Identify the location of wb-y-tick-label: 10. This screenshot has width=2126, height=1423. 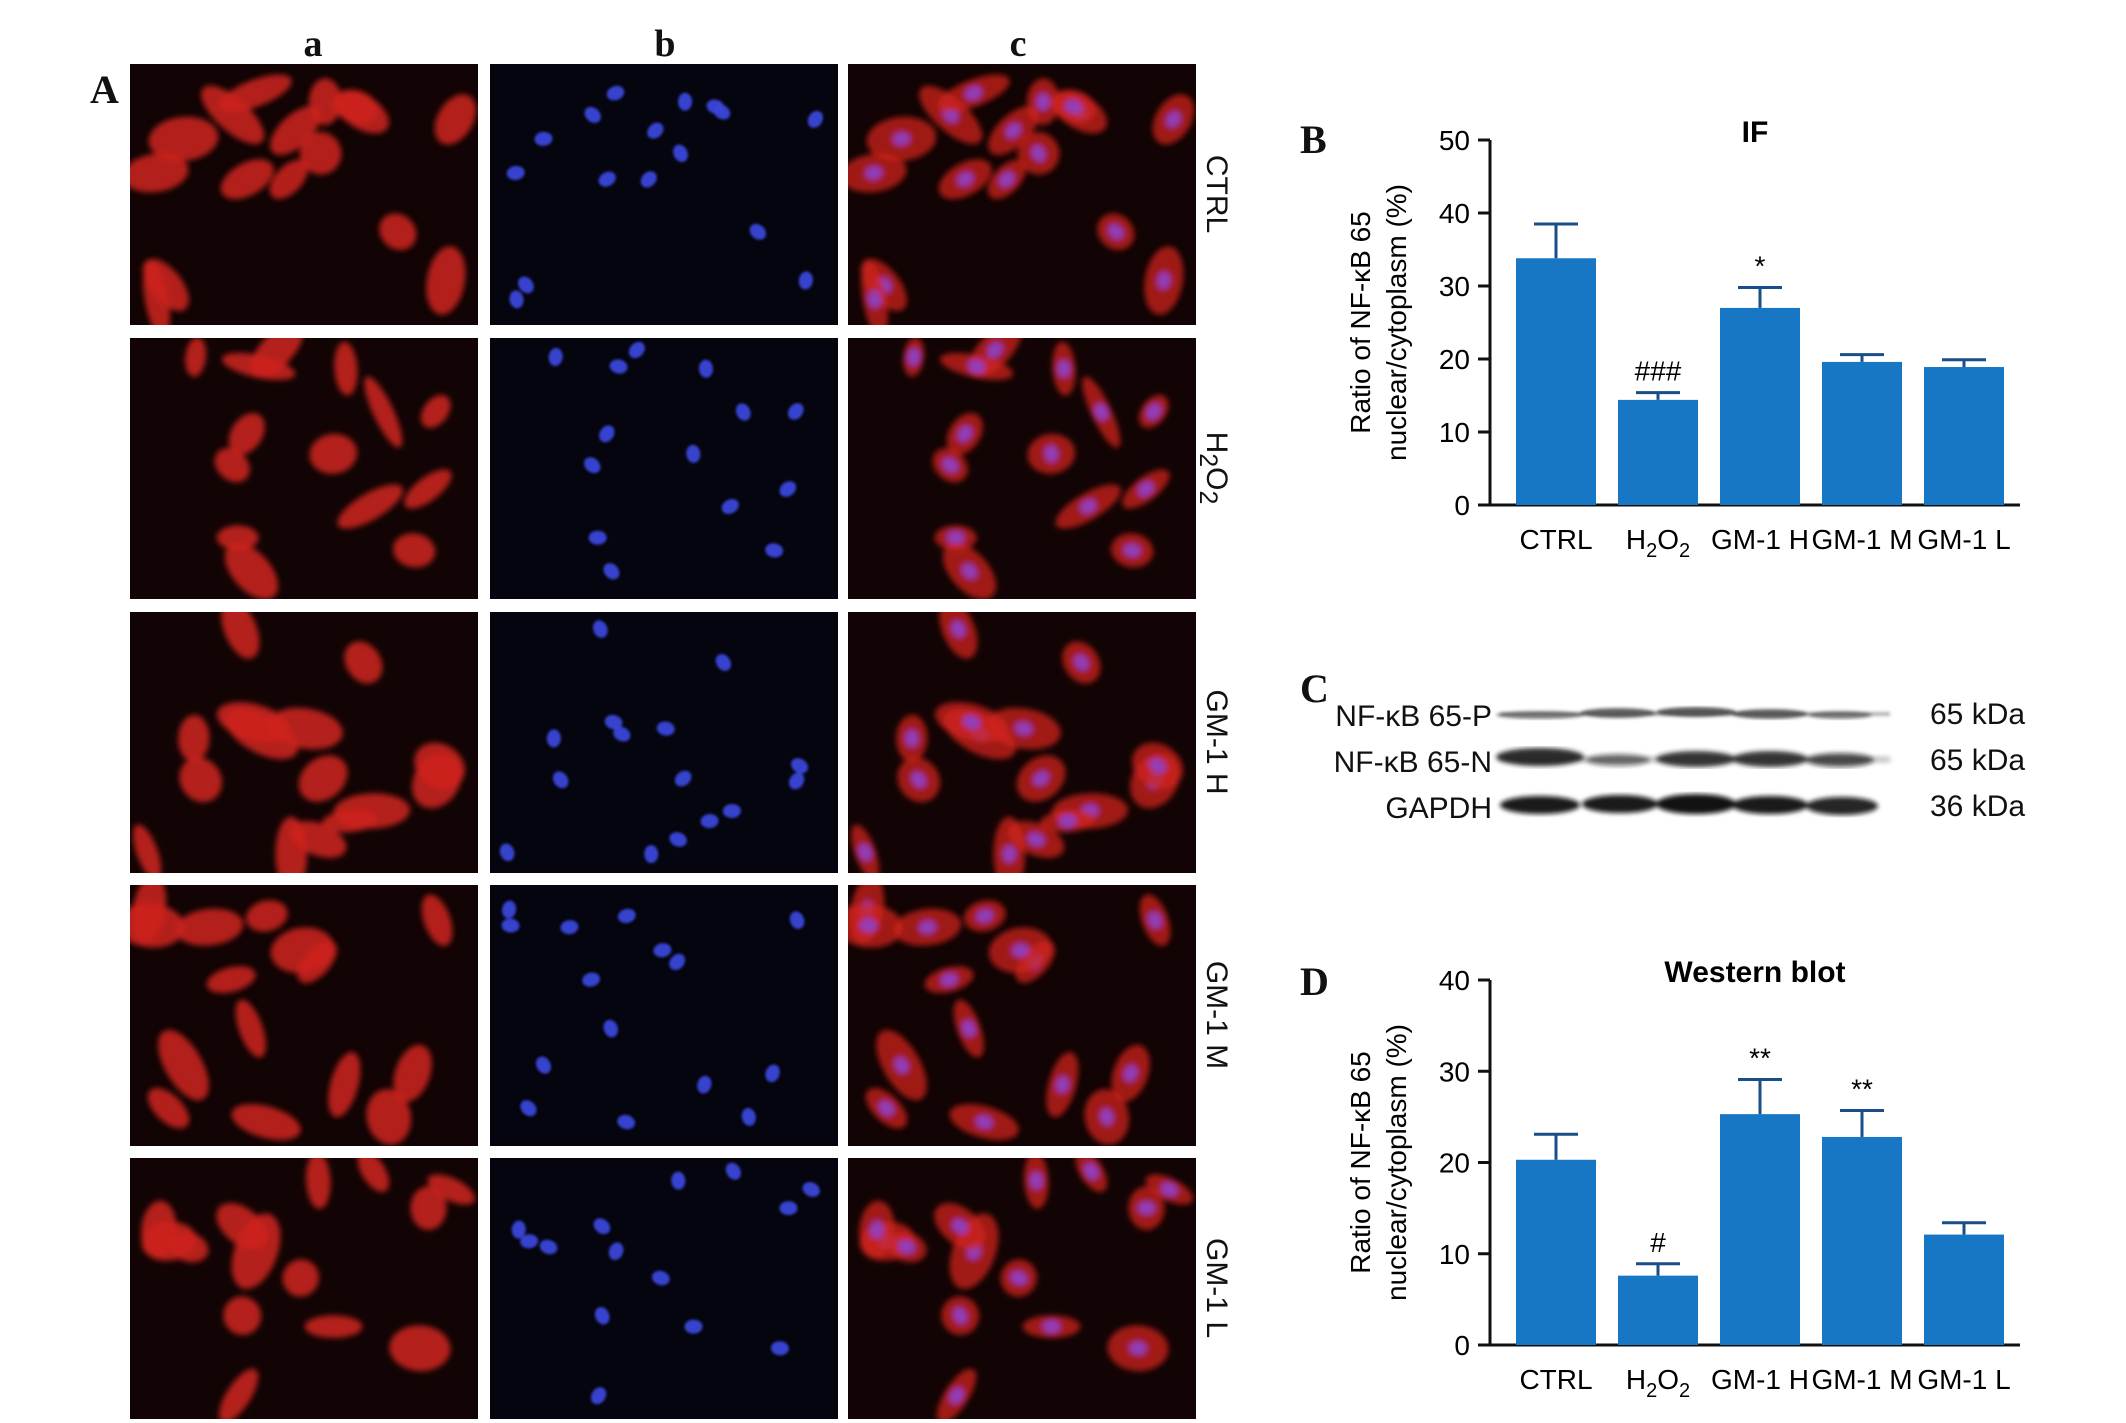
(1454, 1254).